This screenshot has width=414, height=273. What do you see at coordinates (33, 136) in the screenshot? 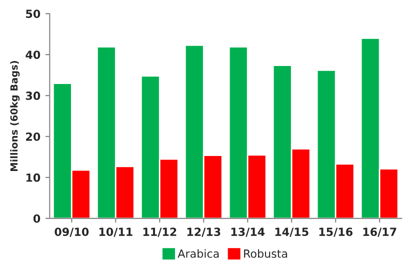
I see `y-tick-label: 20` at bounding box center [33, 136].